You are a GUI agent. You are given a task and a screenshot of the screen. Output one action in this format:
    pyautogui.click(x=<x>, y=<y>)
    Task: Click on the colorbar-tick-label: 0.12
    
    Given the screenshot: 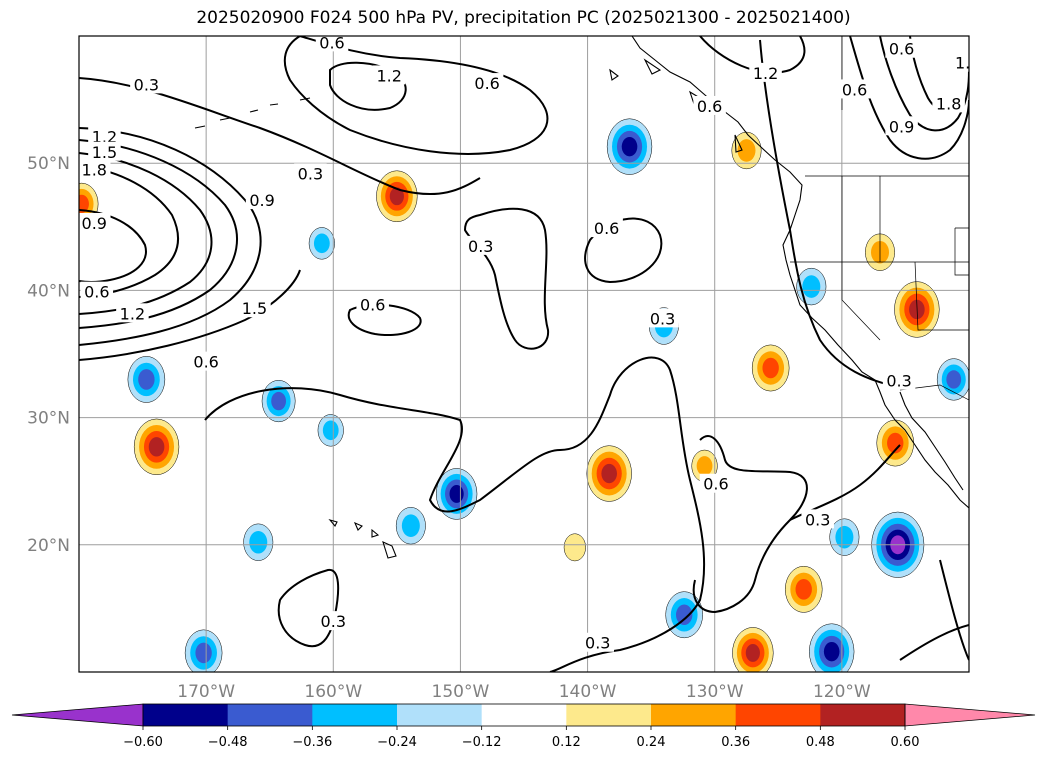 What is the action you would take?
    pyautogui.click(x=566, y=742)
    